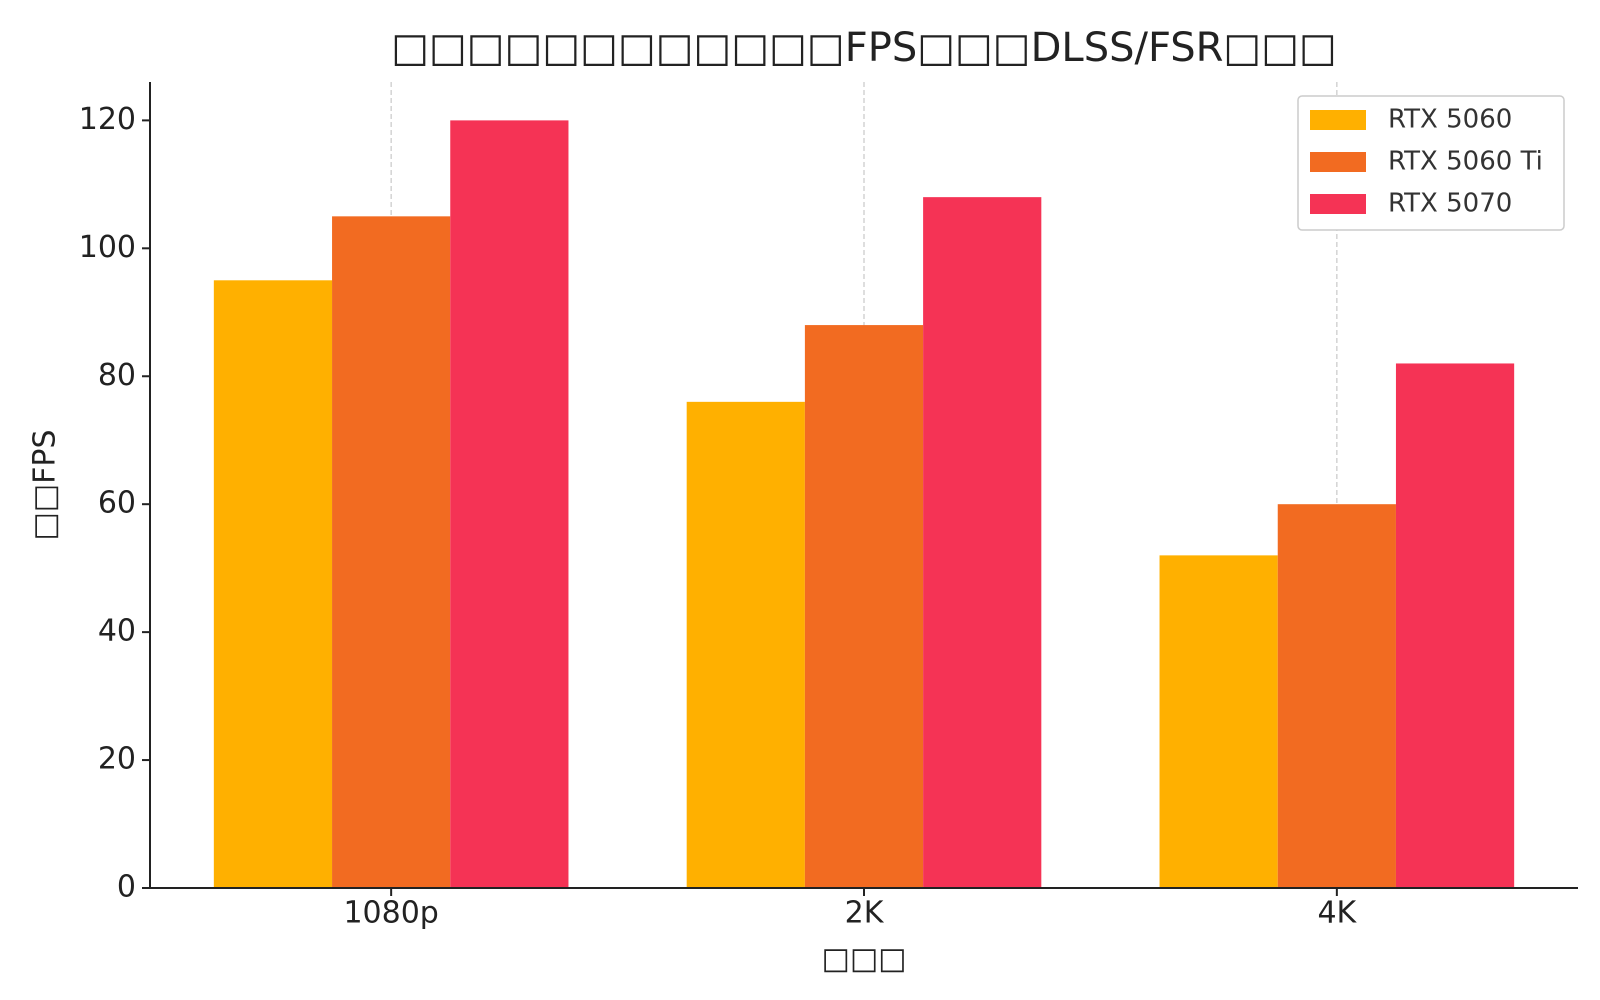  What do you see at coordinates (117, 375) in the screenshot?
I see `y-tick-label: 80` at bounding box center [117, 375].